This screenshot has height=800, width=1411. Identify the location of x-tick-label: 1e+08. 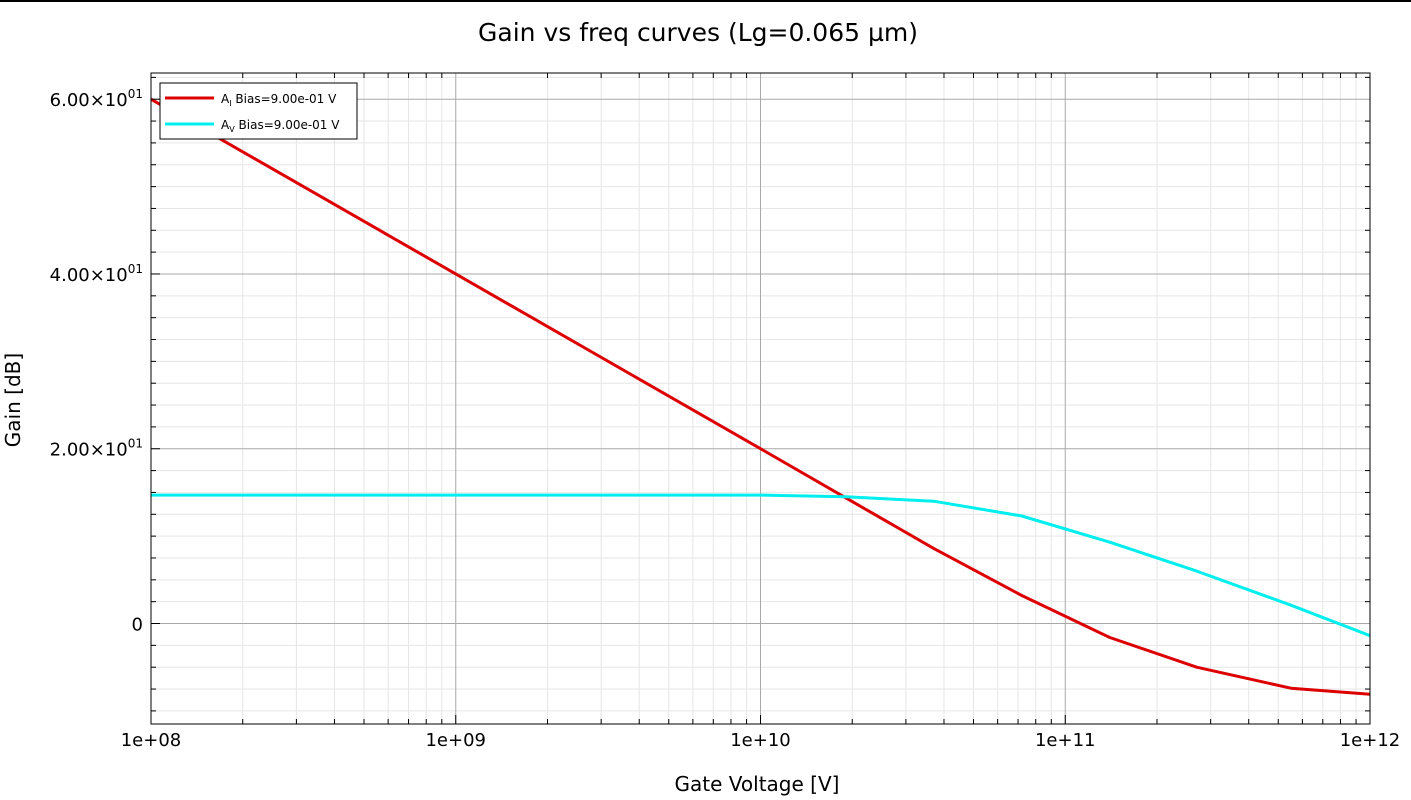
(151, 740).